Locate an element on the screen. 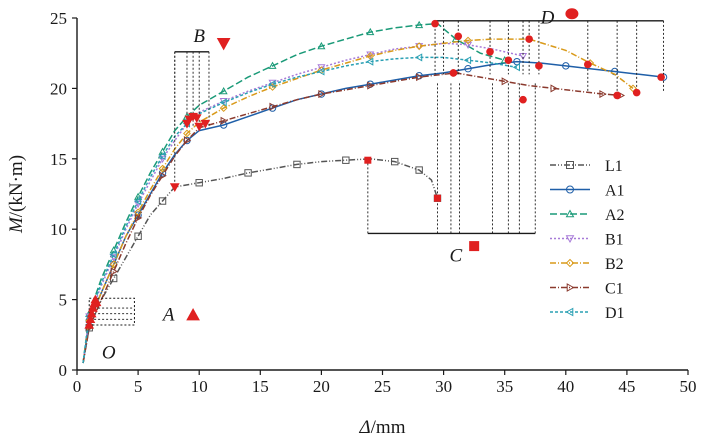 This screenshot has width=709, height=437. annotation-label-A: A is located at coordinates (168, 315).